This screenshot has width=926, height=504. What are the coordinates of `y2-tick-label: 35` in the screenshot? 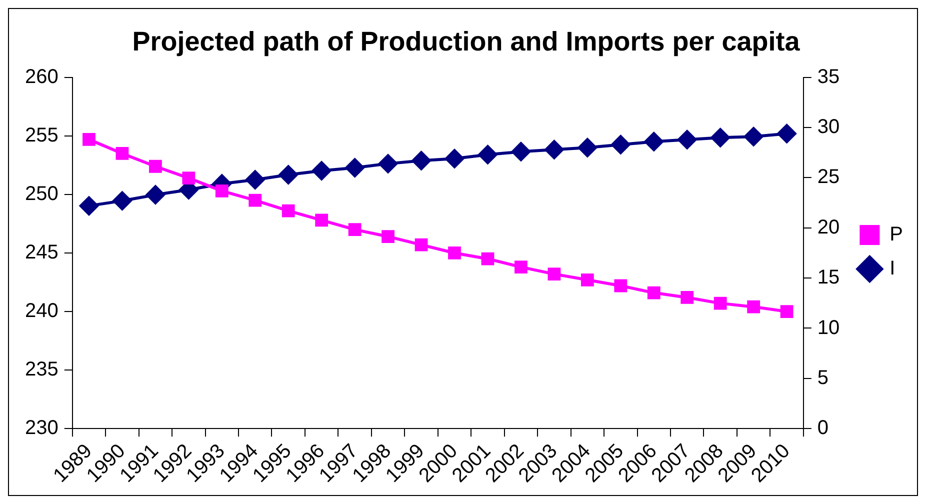 It's located at (828, 77).